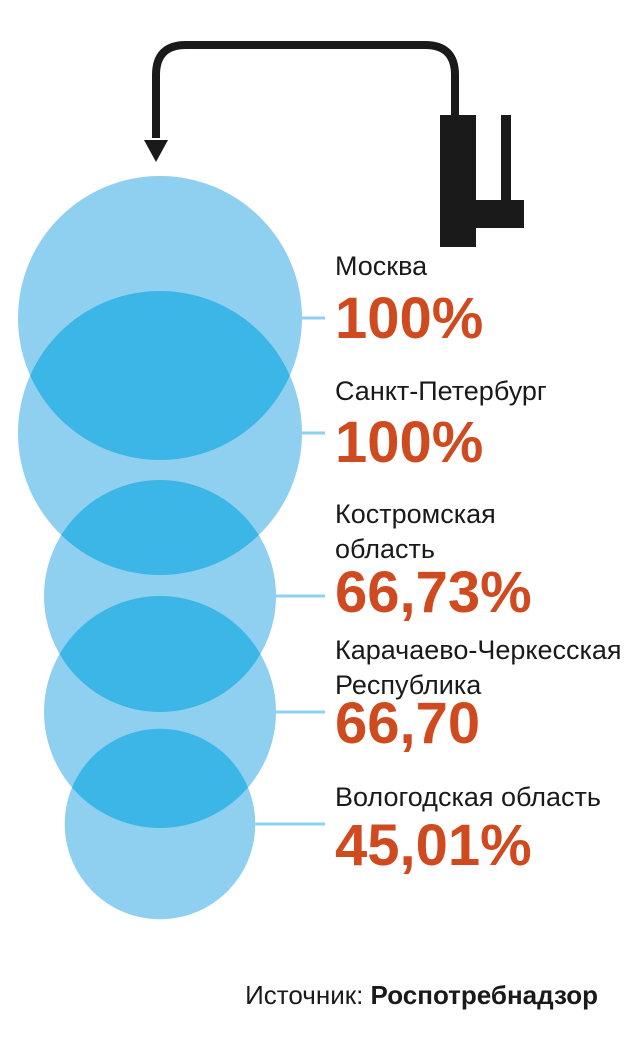  Describe the element at coordinates (484, 995) in the screenshot. I see `source-name: Роспотребнадзор` at that location.